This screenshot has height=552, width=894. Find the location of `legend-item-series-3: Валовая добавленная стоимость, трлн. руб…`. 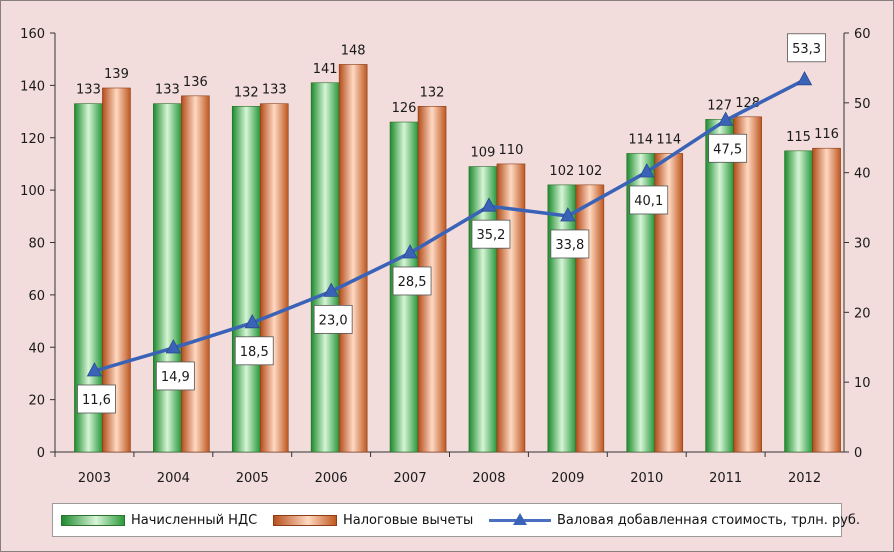

legend-item-series-3: Валовая добавленная стоимость, трлн. руб… is located at coordinates (674, 520).